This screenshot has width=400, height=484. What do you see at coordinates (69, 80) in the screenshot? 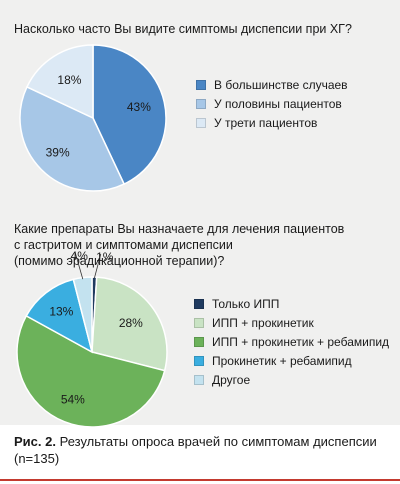
I see `chart1-slice-label: 18%` at bounding box center [69, 80].